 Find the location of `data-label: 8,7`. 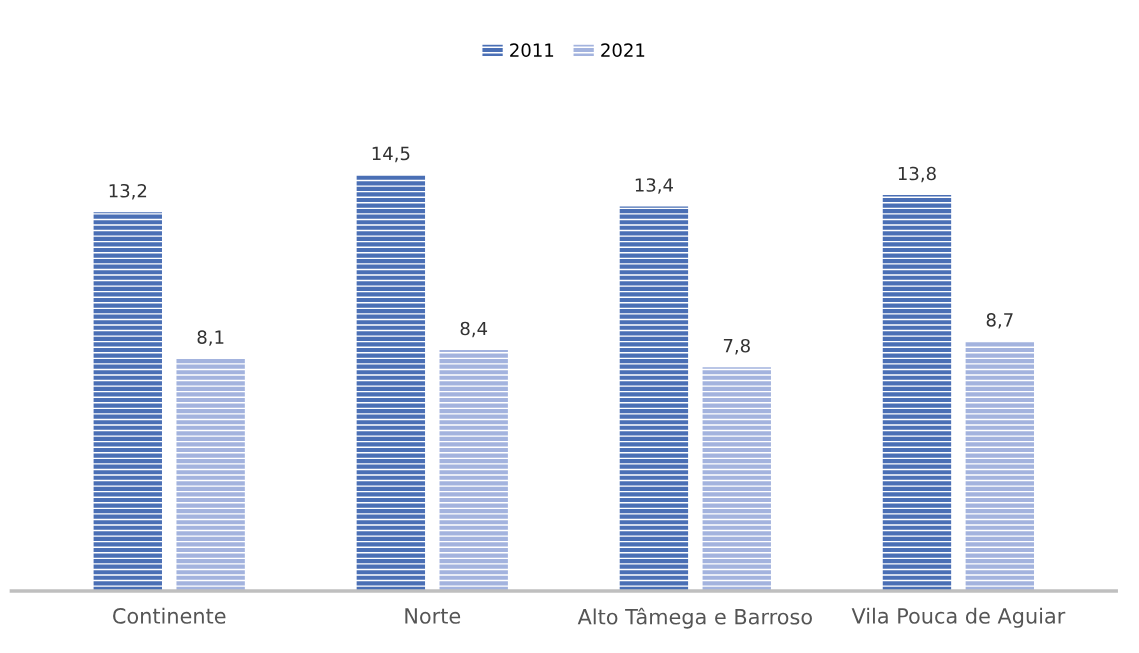

data-label: 8,7 is located at coordinates (999, 321).